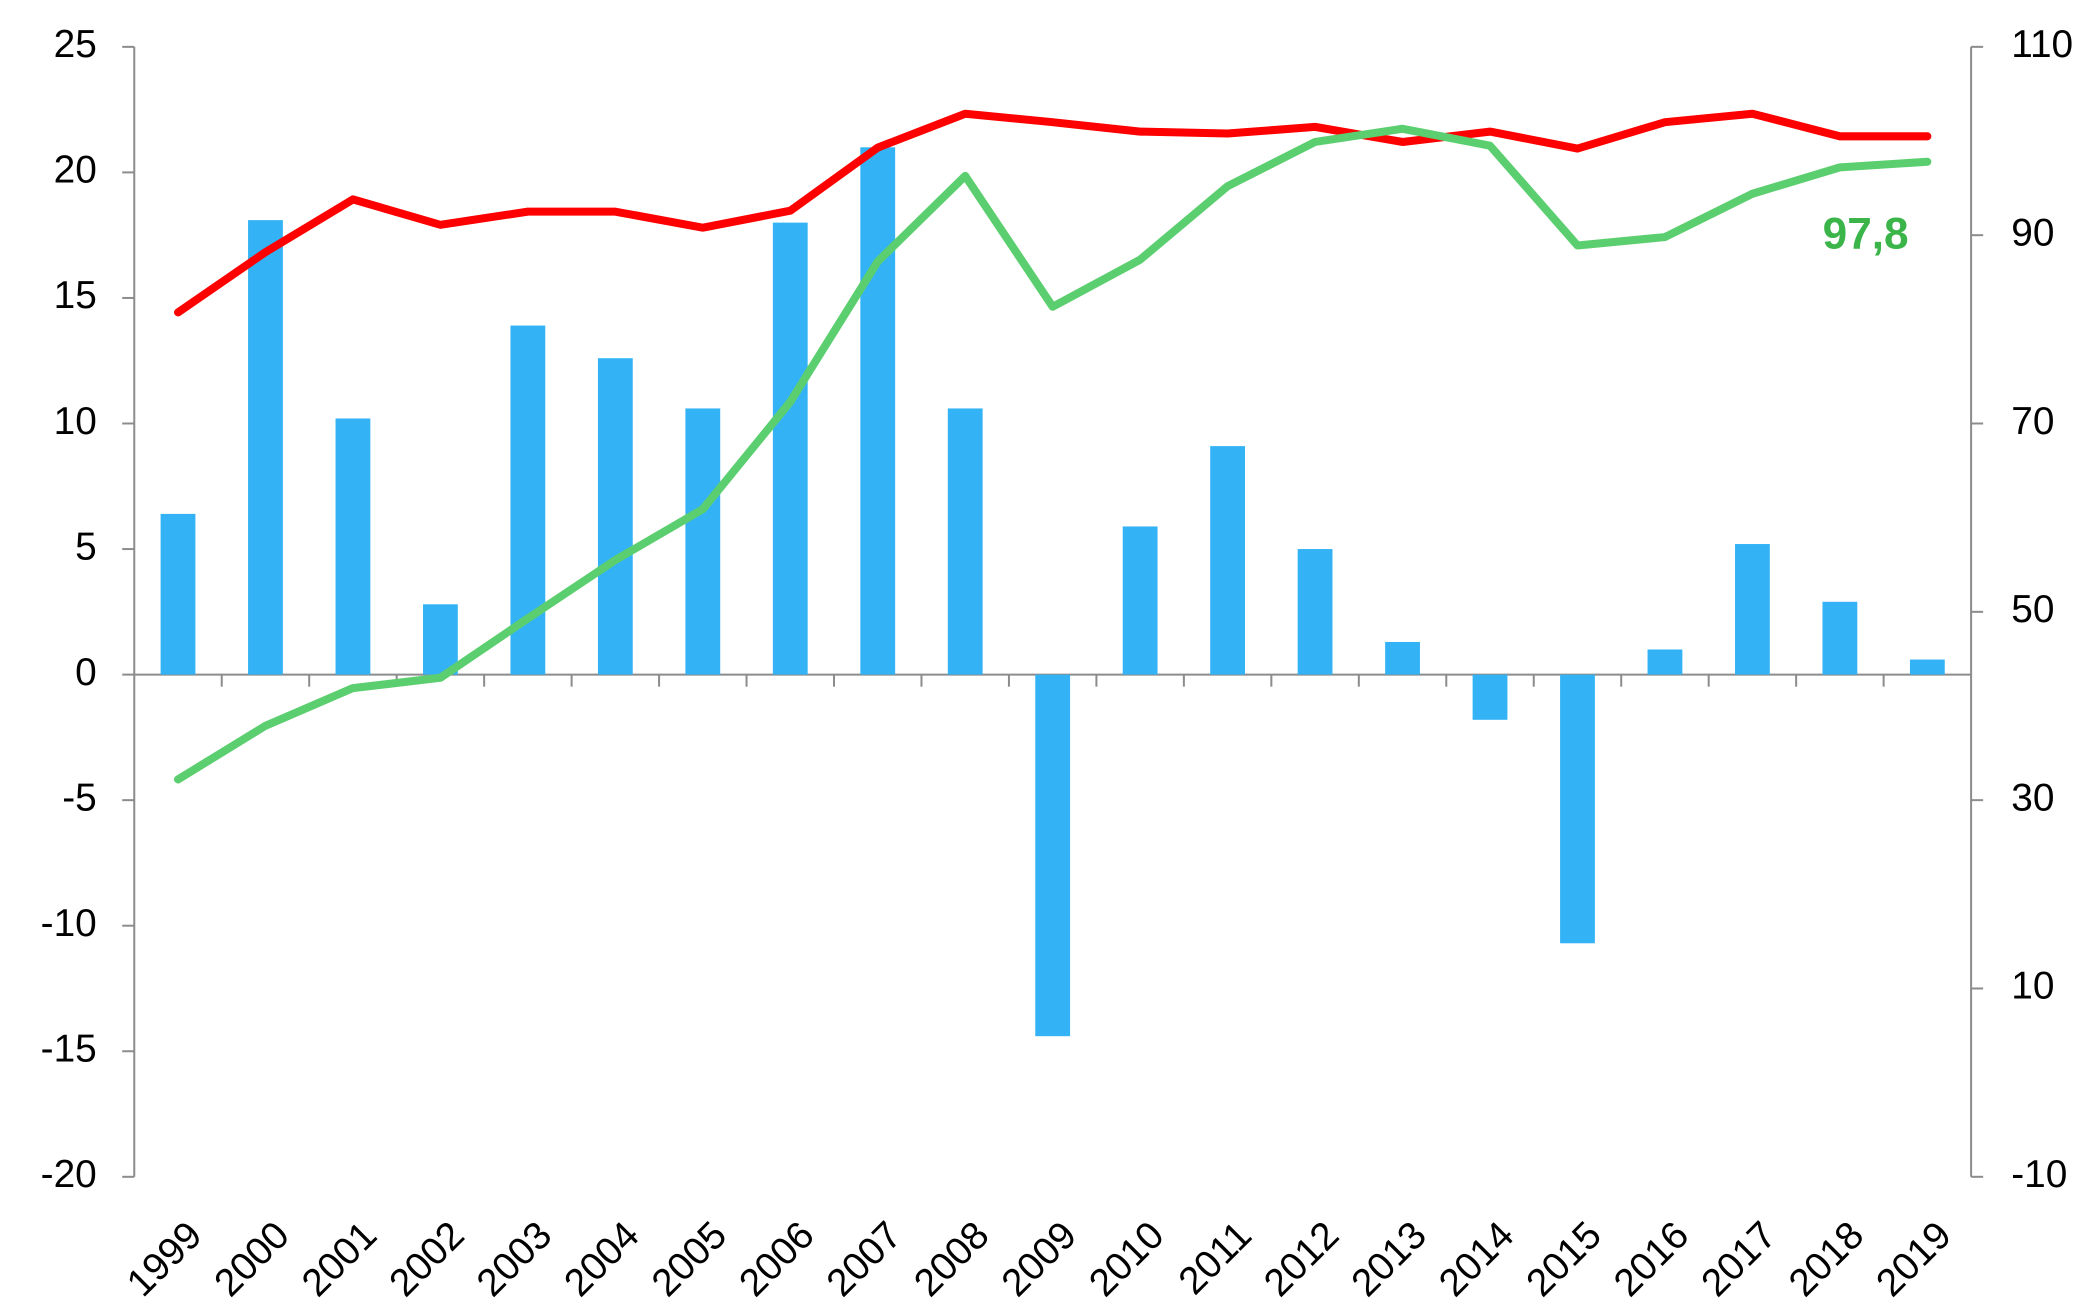  Describe the element at coordinates (1913, 1259) in the screenshot. I see `x-tick-label: 2019` at that location.